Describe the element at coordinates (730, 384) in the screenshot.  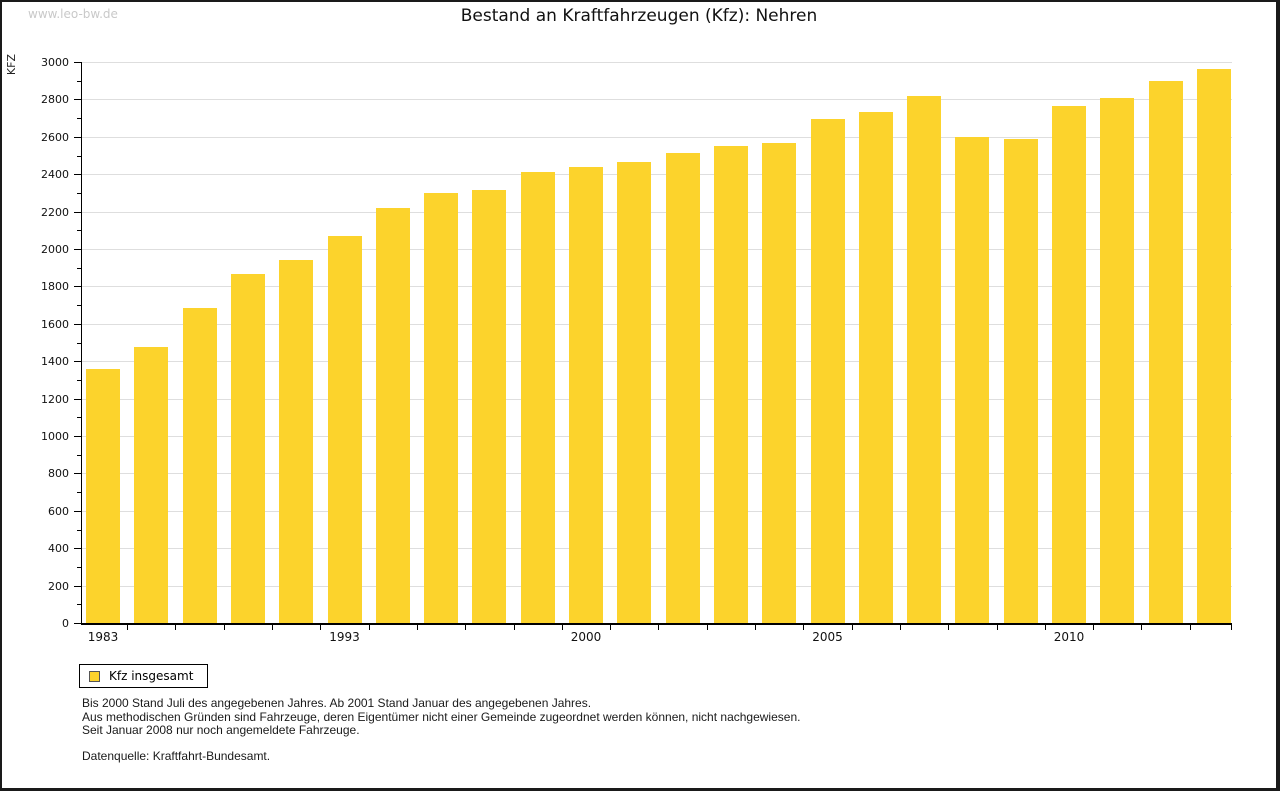
I see `bar-2003` at that location.